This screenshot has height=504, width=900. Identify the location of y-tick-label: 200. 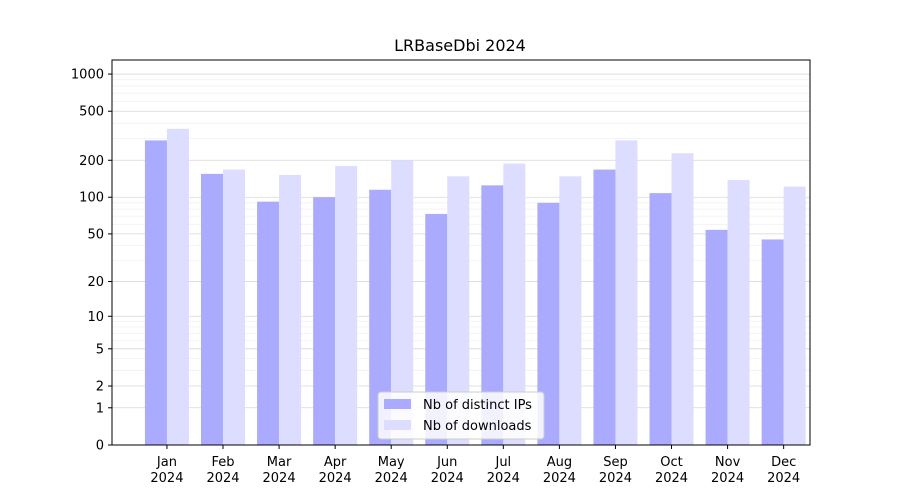
(91, 161).